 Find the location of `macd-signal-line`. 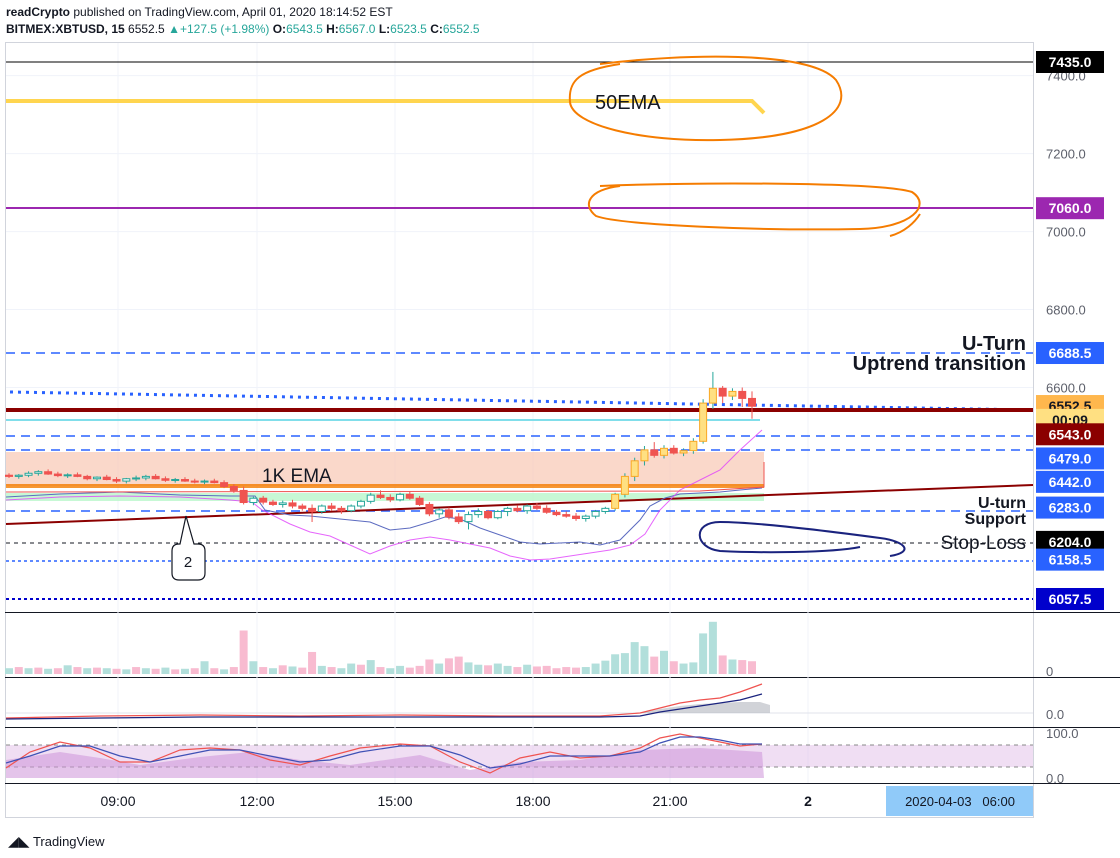

macd-signal-line is located at coordinates (384, 706).